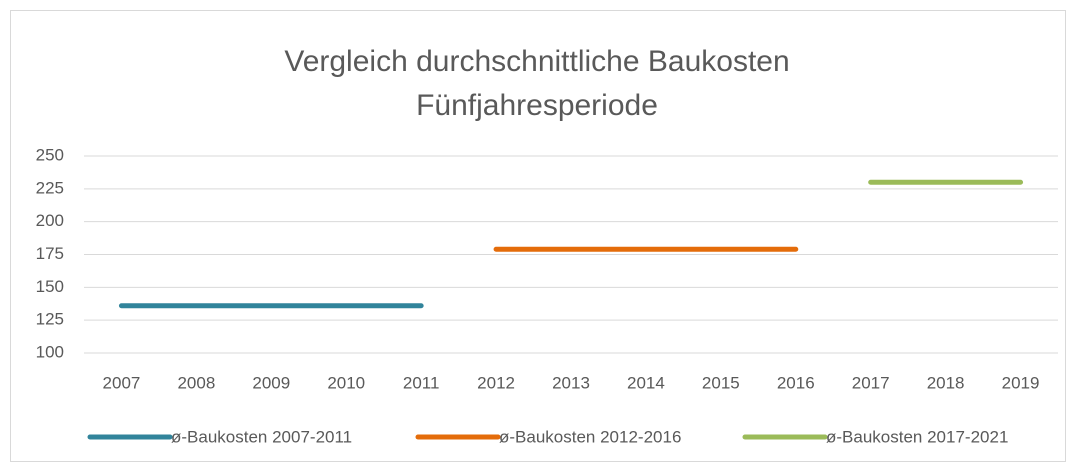 Image resolution: width=1074 pixels, height=469 pixels. Describe the element at coordinates (50, 154) in the screenshot. I see `y-tick-label: 250` at that location.